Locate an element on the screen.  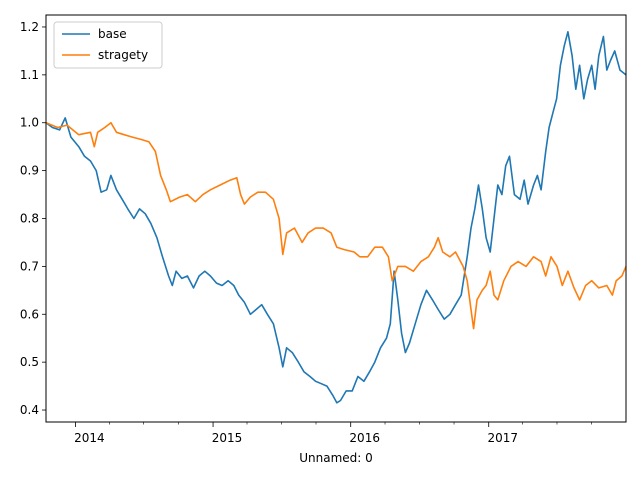
y-tick-label: 1.2 is located at coordinates (29, 27).